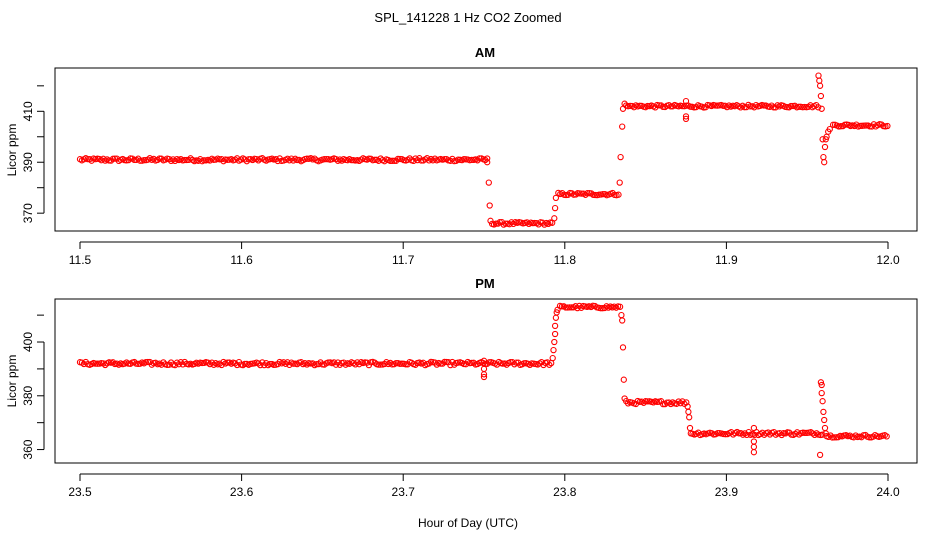  Describe the element at coordinates (28, 162) in the screenshot. I see `am-y-tick-label: 390` at that location.